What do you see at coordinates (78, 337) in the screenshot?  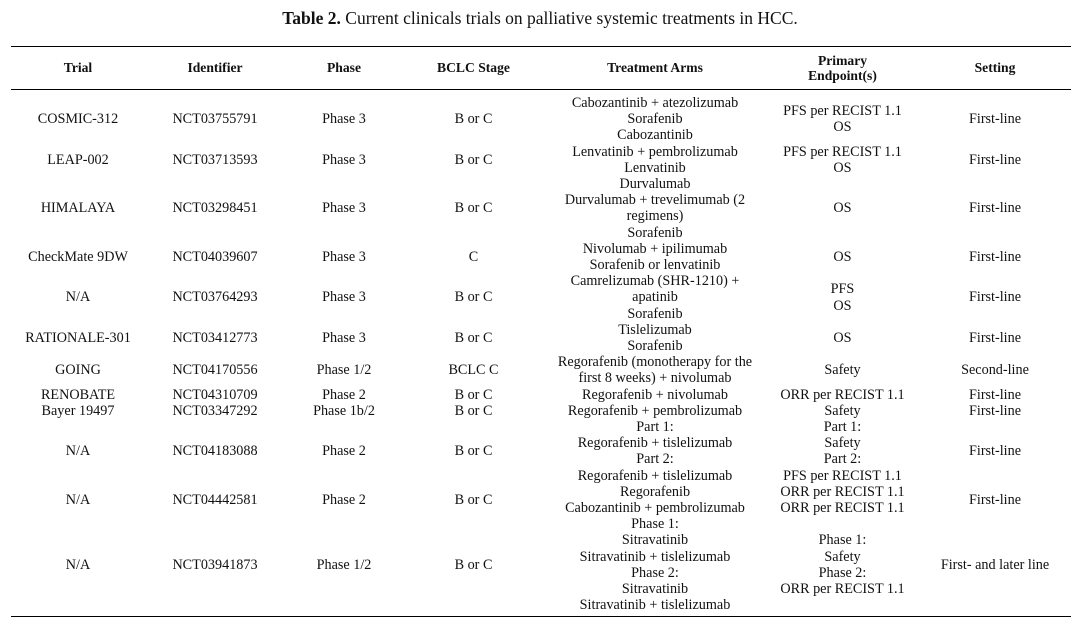 I see `trial-cell: RATIONALE-301` at bounding box center [78, 337].